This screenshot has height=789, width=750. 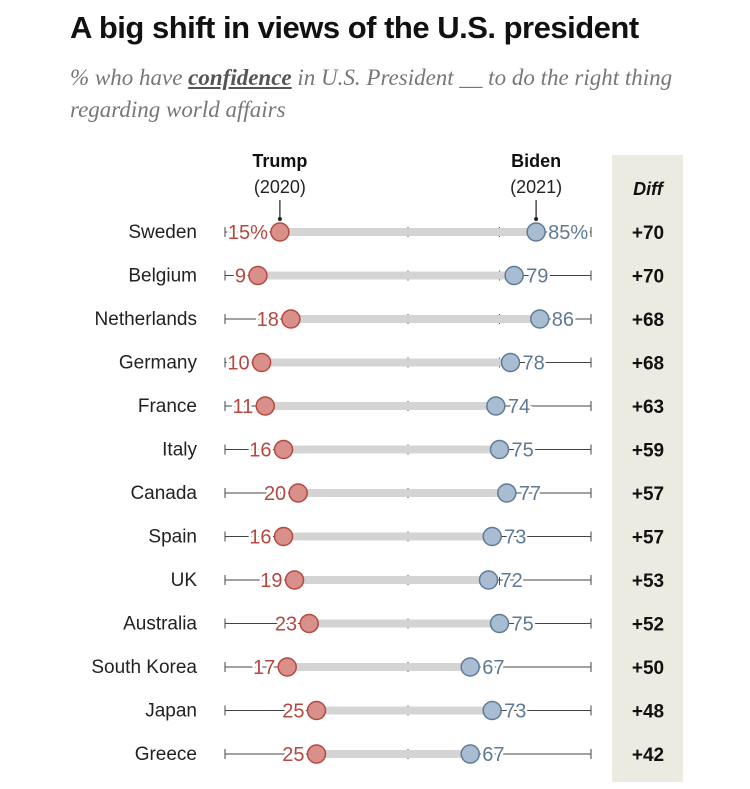 What do you see at coordinates (184, 580) in the screenshot?
I see `country-label: UK` at bounding box center [184, 580].